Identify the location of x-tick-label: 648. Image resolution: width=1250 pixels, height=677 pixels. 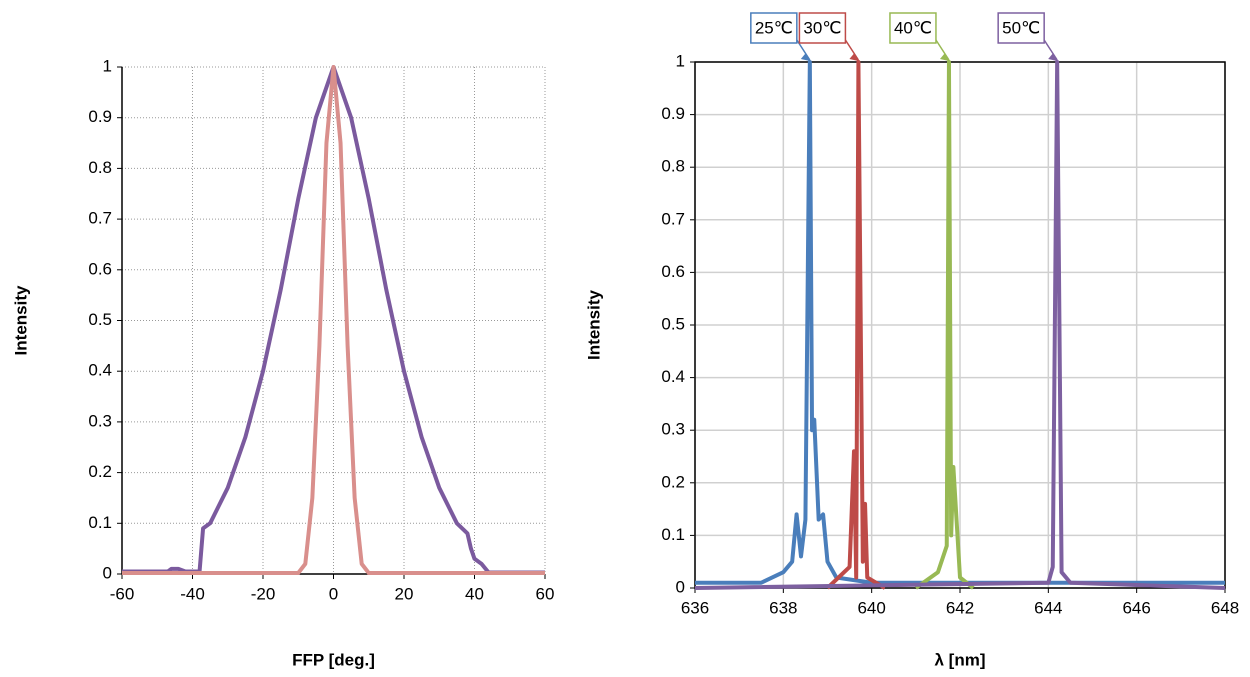
(1225, 607).